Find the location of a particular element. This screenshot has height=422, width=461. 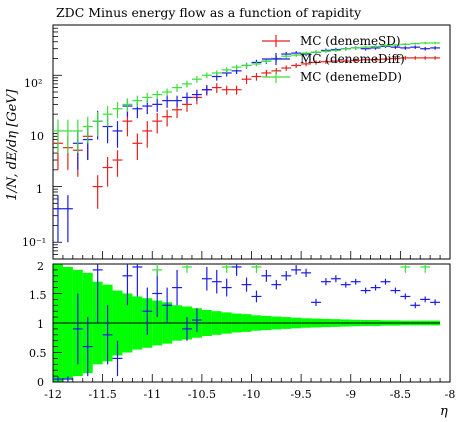

y-axis-label: 1/N, dE/dη [GeV] is located at coordinates (12, 144).